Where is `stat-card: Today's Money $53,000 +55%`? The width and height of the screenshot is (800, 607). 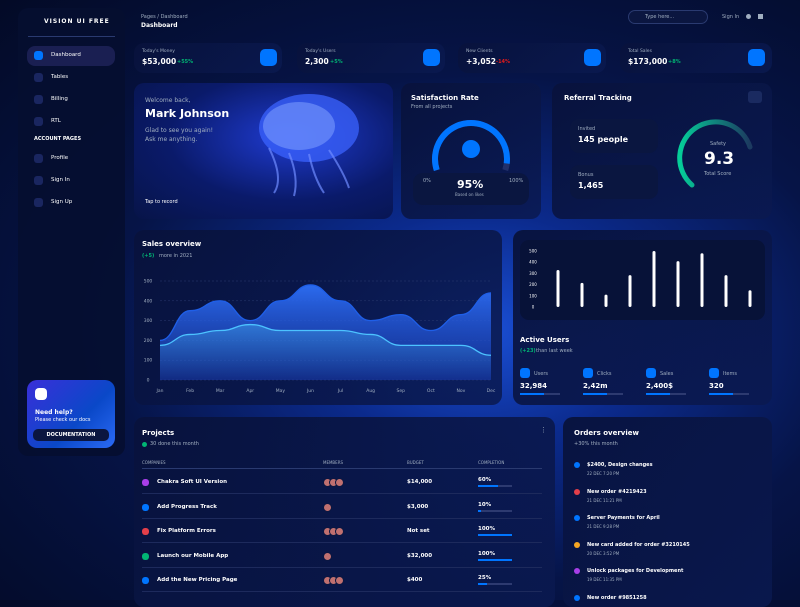 stat-card: Today's Money $53,000 +55% is located at coordinates (208, 58).